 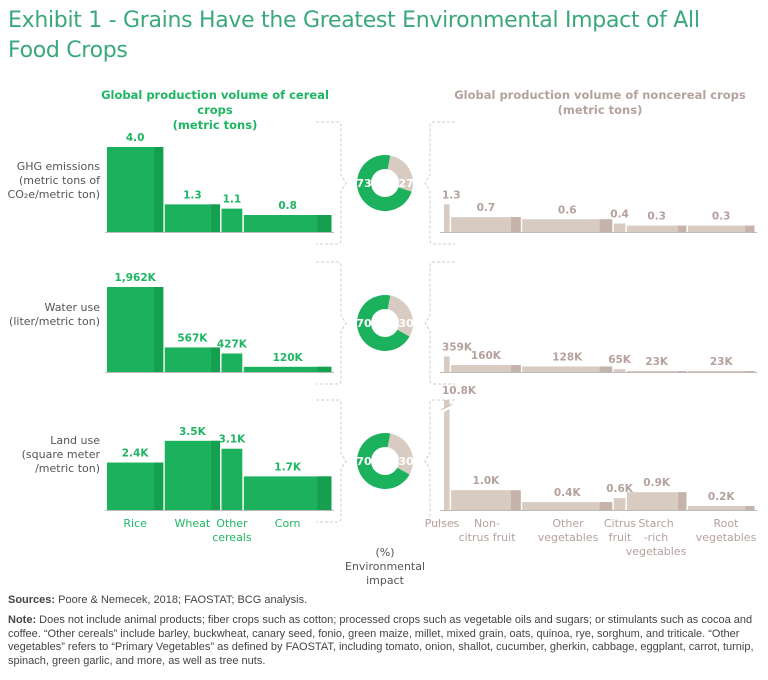 What do you see at coordinates (72, 307) in the screenshot?
I see `row-label-line: Water use` at bounding box center [72, 307].